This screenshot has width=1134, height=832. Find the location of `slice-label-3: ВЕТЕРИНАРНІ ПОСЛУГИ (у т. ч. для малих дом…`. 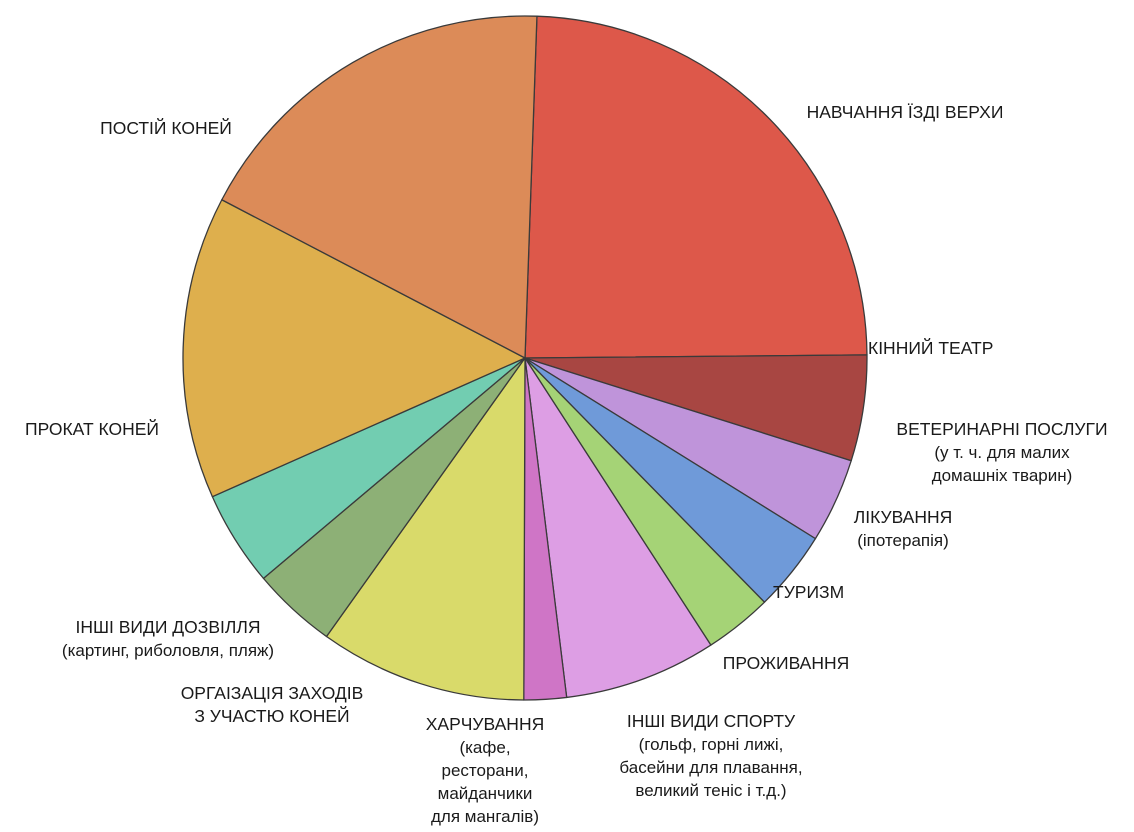

slice-label-3: ВЕТЕРИНАРНІ ПОСЛУГИ (у т. ч. для малих дом… is located at coordinates (1001, 452).